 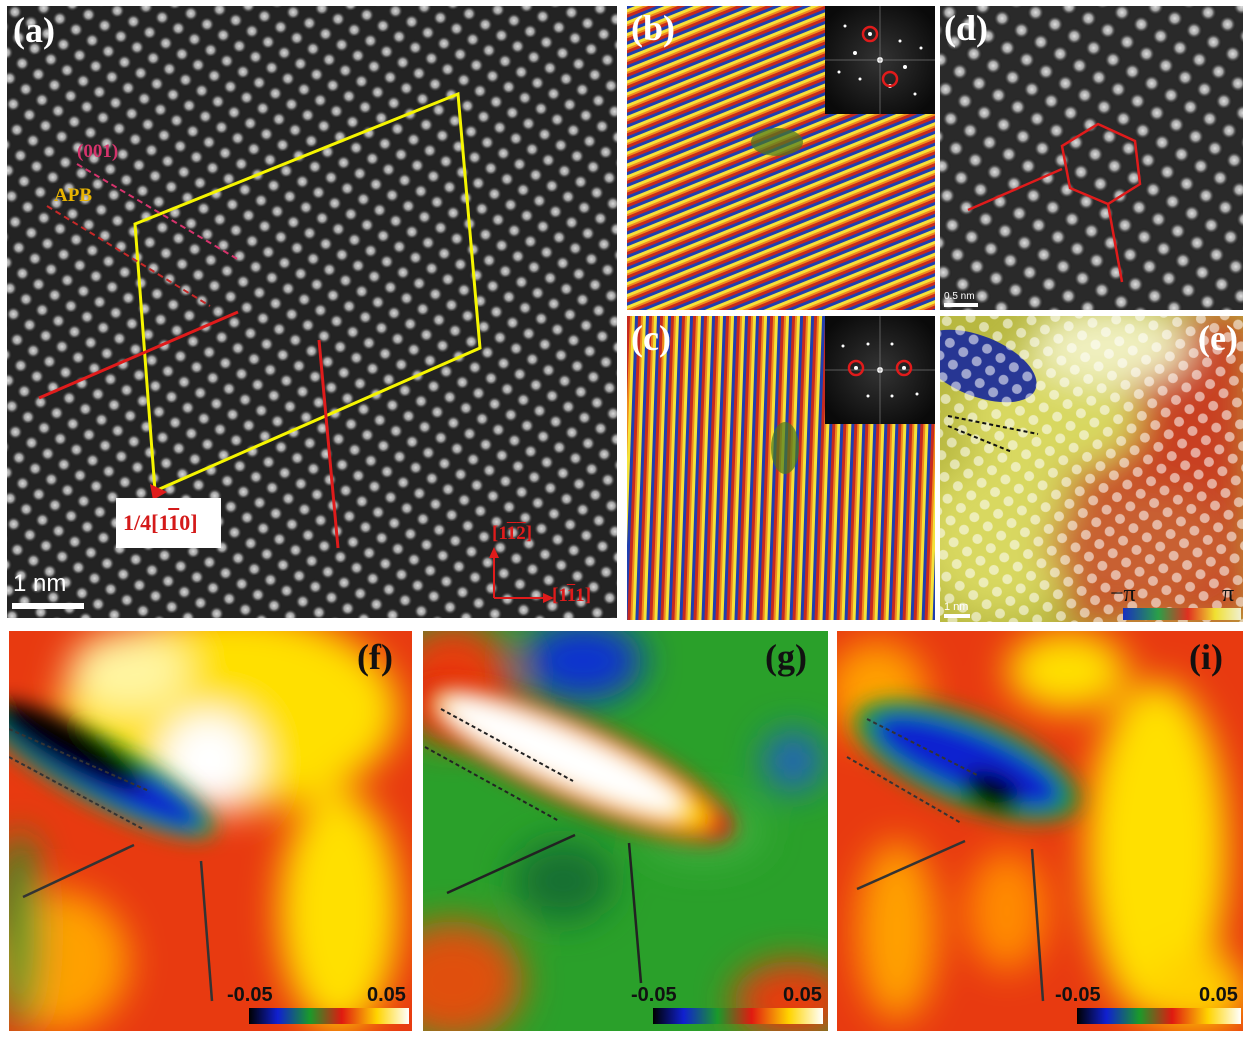 I want to click on panel-g-strain-map: (g) -0.05 0.05, so click(x=625, y=831).